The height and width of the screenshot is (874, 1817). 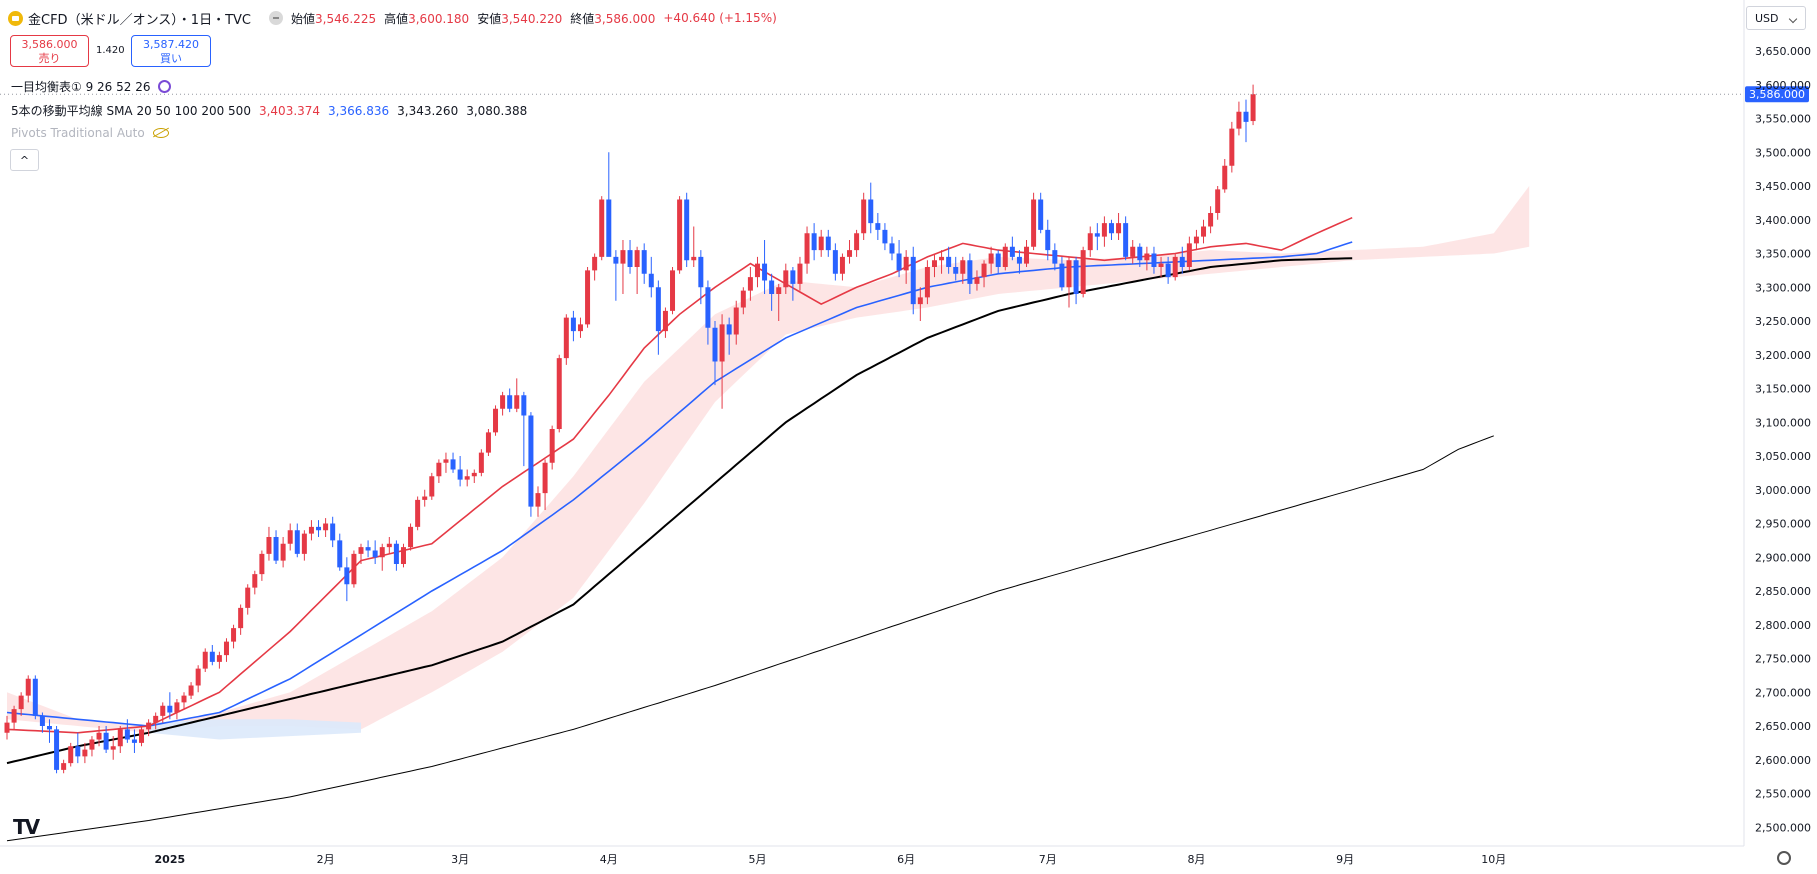 I want to click on indicator-ichimoku: 一目均衡表① 9 26 52 26, so click(x=91, y=86).